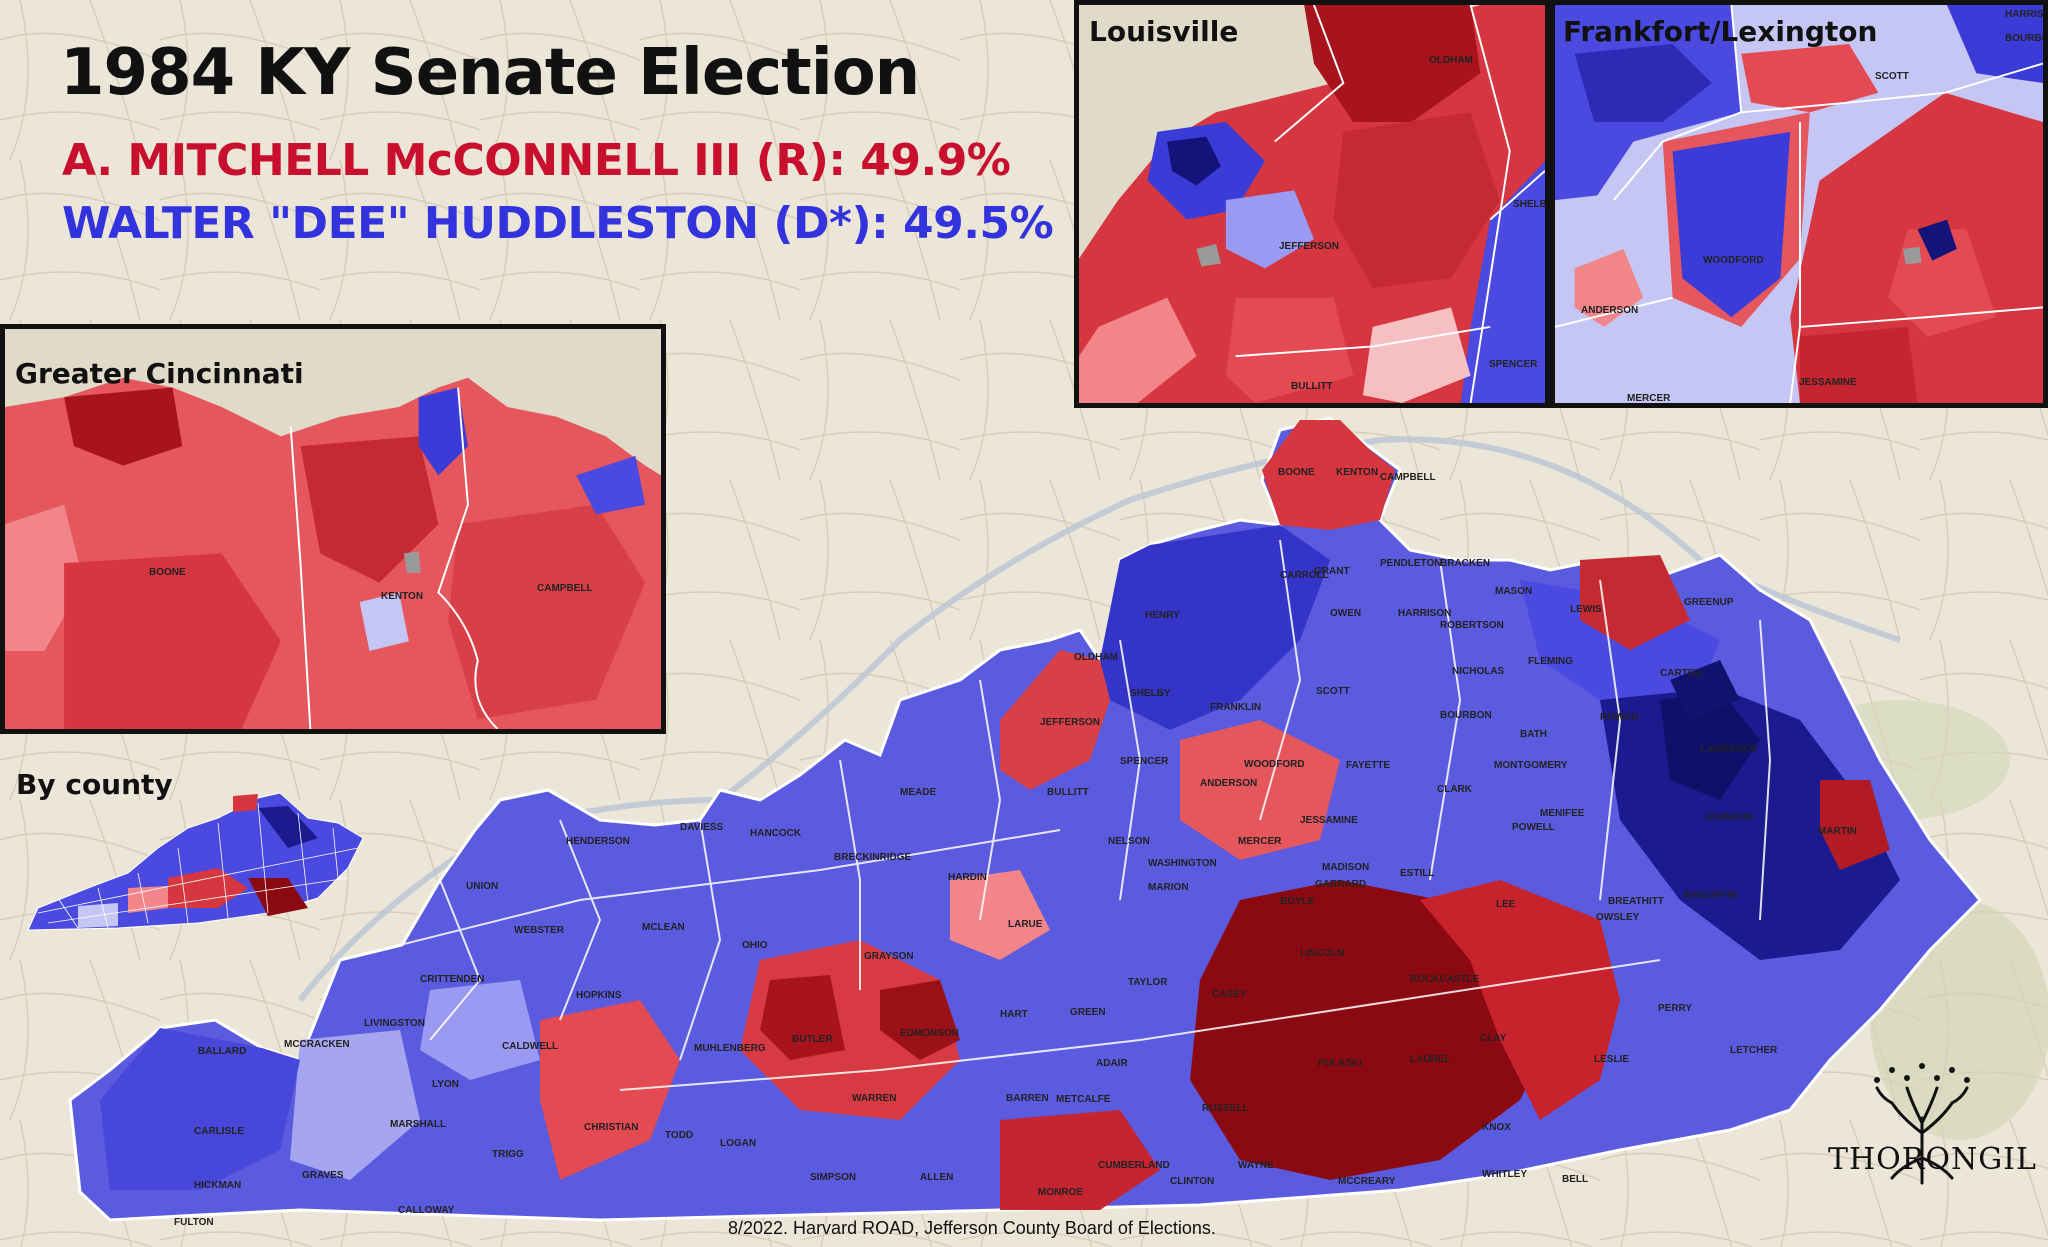 The width and height of the screenshot is (2048, 1247). I want to click on county-label: ESTILL, so click(1417, 873).